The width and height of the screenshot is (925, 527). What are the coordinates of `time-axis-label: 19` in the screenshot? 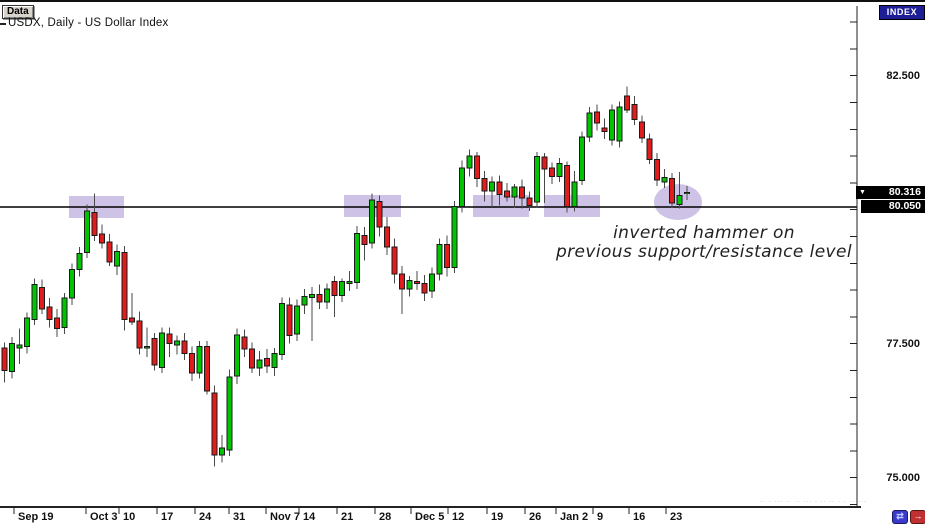 It's located at (497, 517).